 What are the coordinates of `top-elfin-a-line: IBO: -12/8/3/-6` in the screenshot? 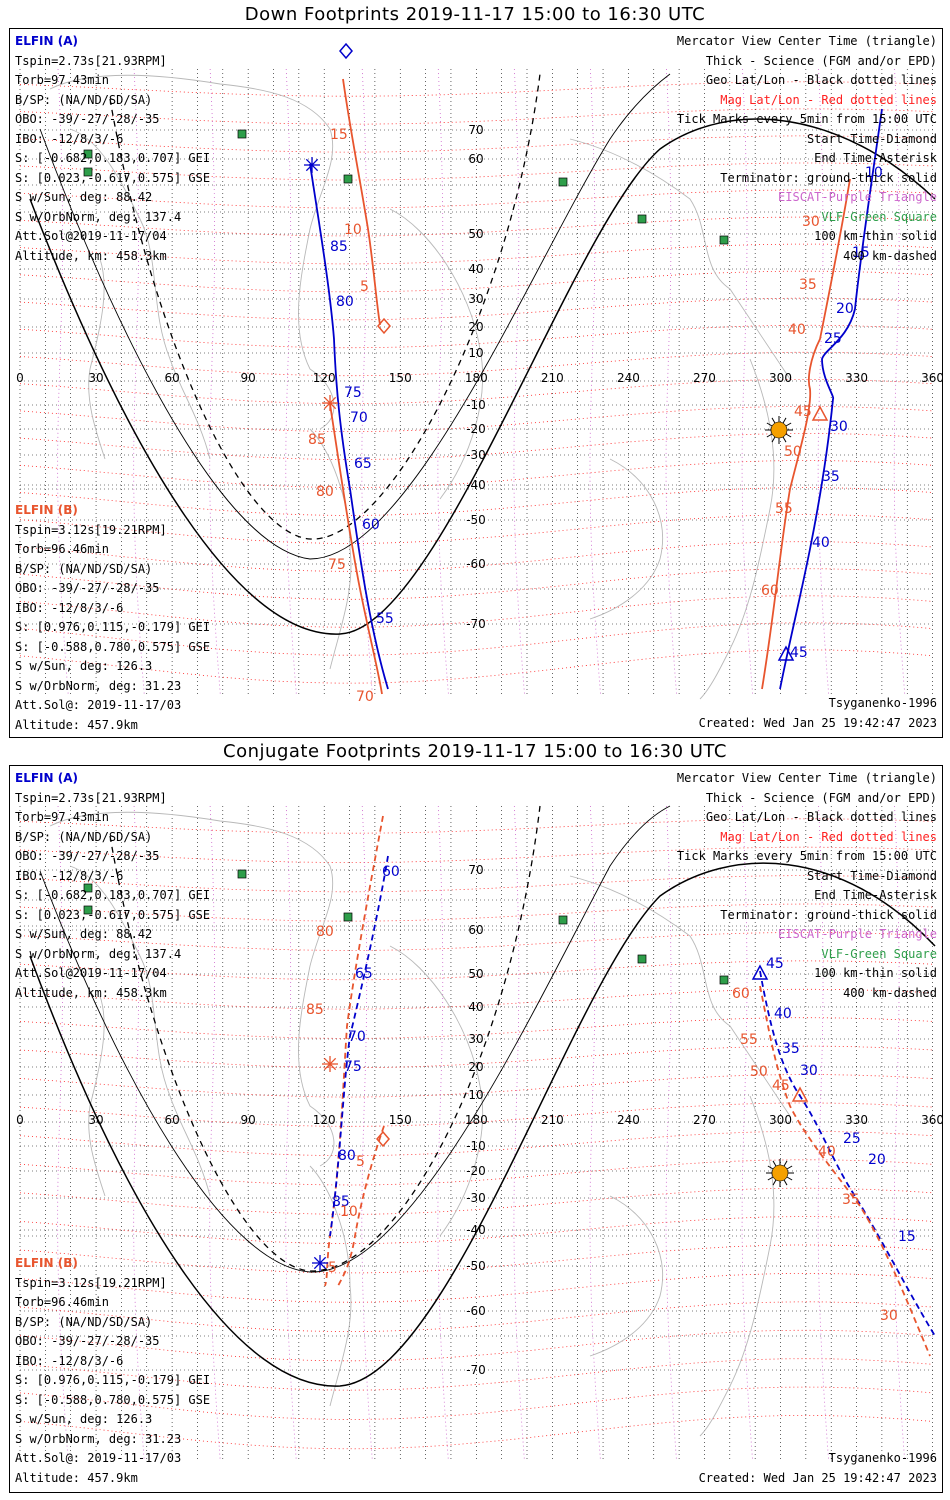 It's located at (69, 138).